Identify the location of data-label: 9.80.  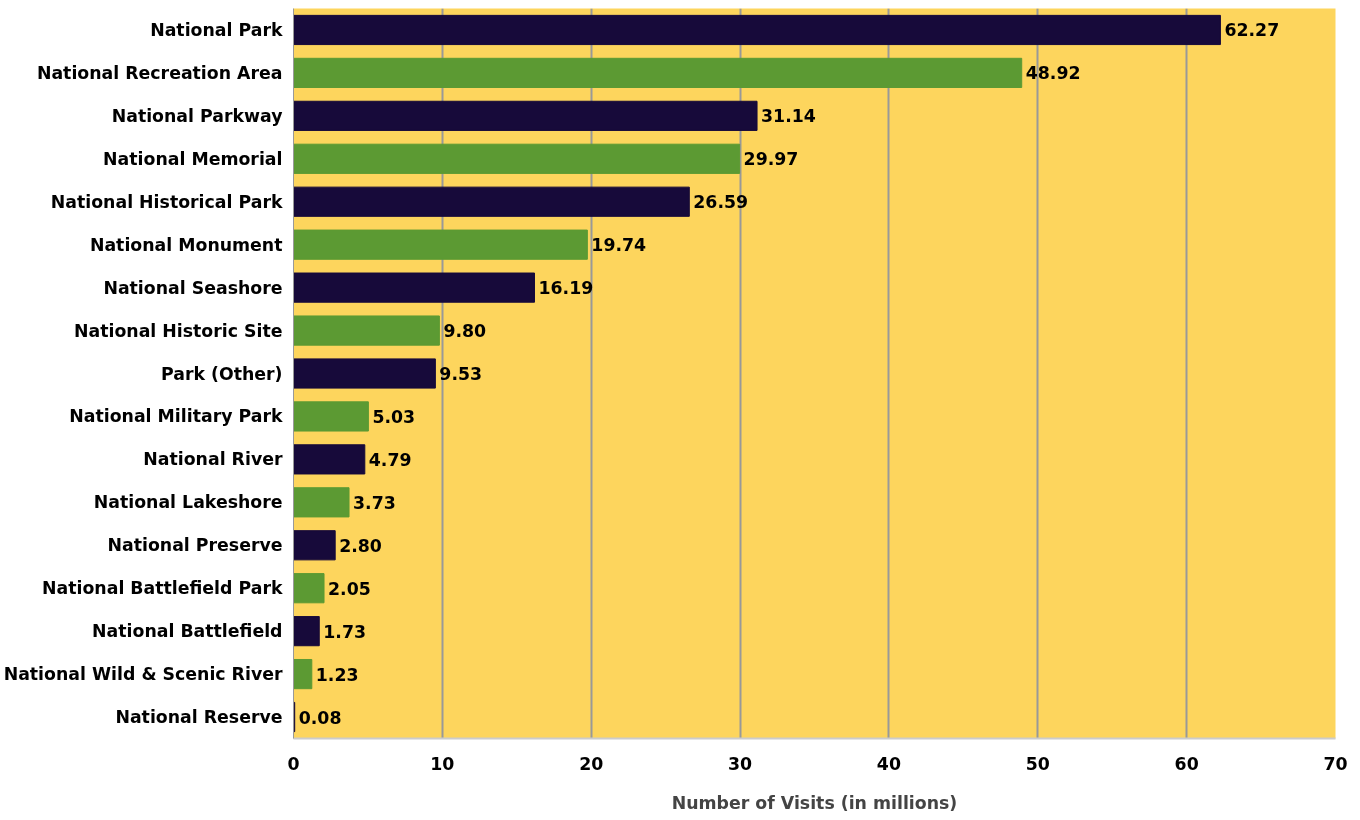
(465, 331).